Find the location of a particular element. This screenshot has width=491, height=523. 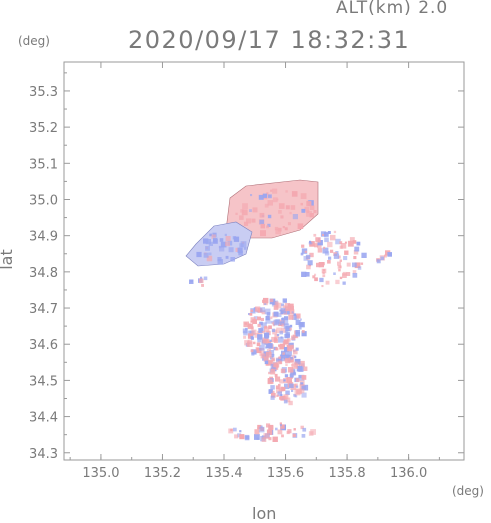

x-tick-label: 135.2 is located at coordinates (162, 473).